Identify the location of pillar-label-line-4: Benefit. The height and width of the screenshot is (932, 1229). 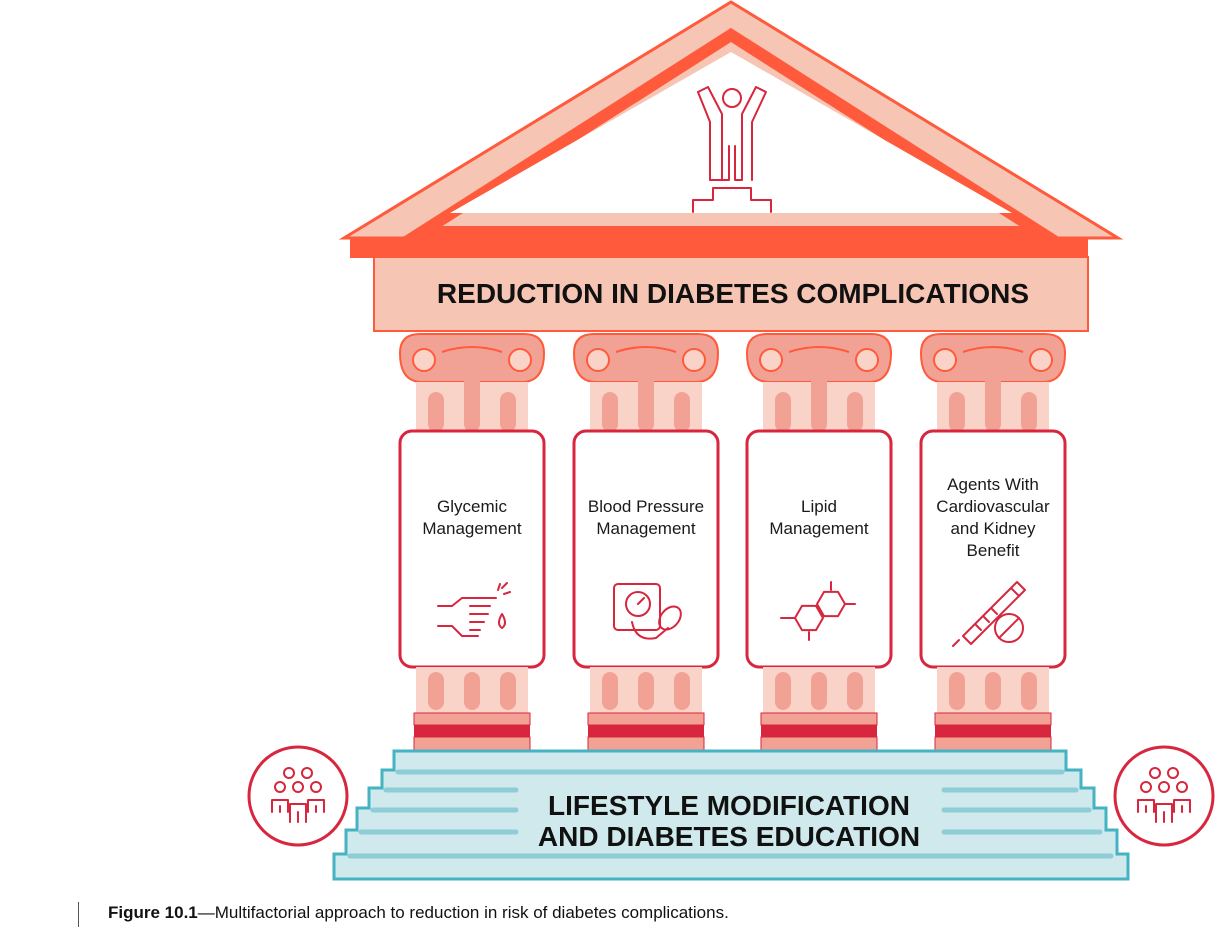
(993, 550).